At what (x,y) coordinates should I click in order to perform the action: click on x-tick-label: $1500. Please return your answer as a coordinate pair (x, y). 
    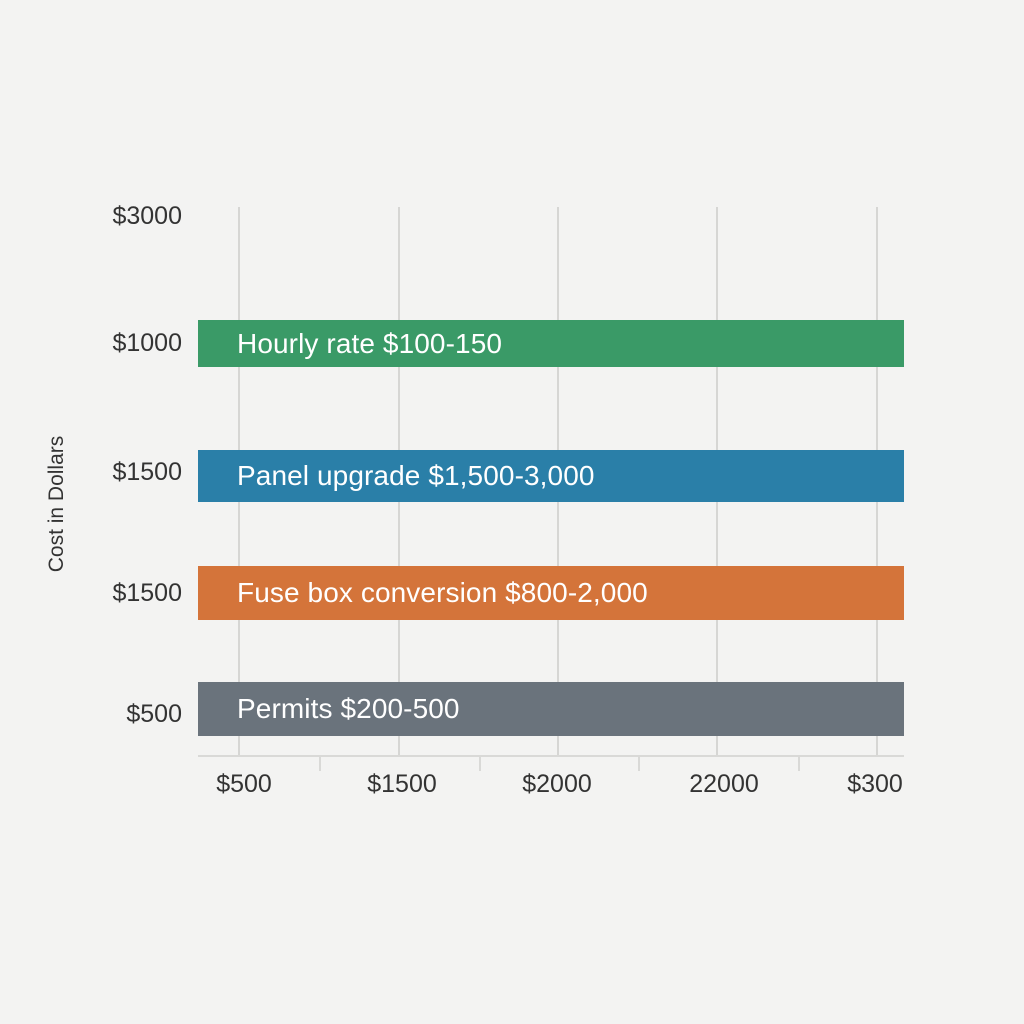
    Looking at the image, I should click on (402, 784).